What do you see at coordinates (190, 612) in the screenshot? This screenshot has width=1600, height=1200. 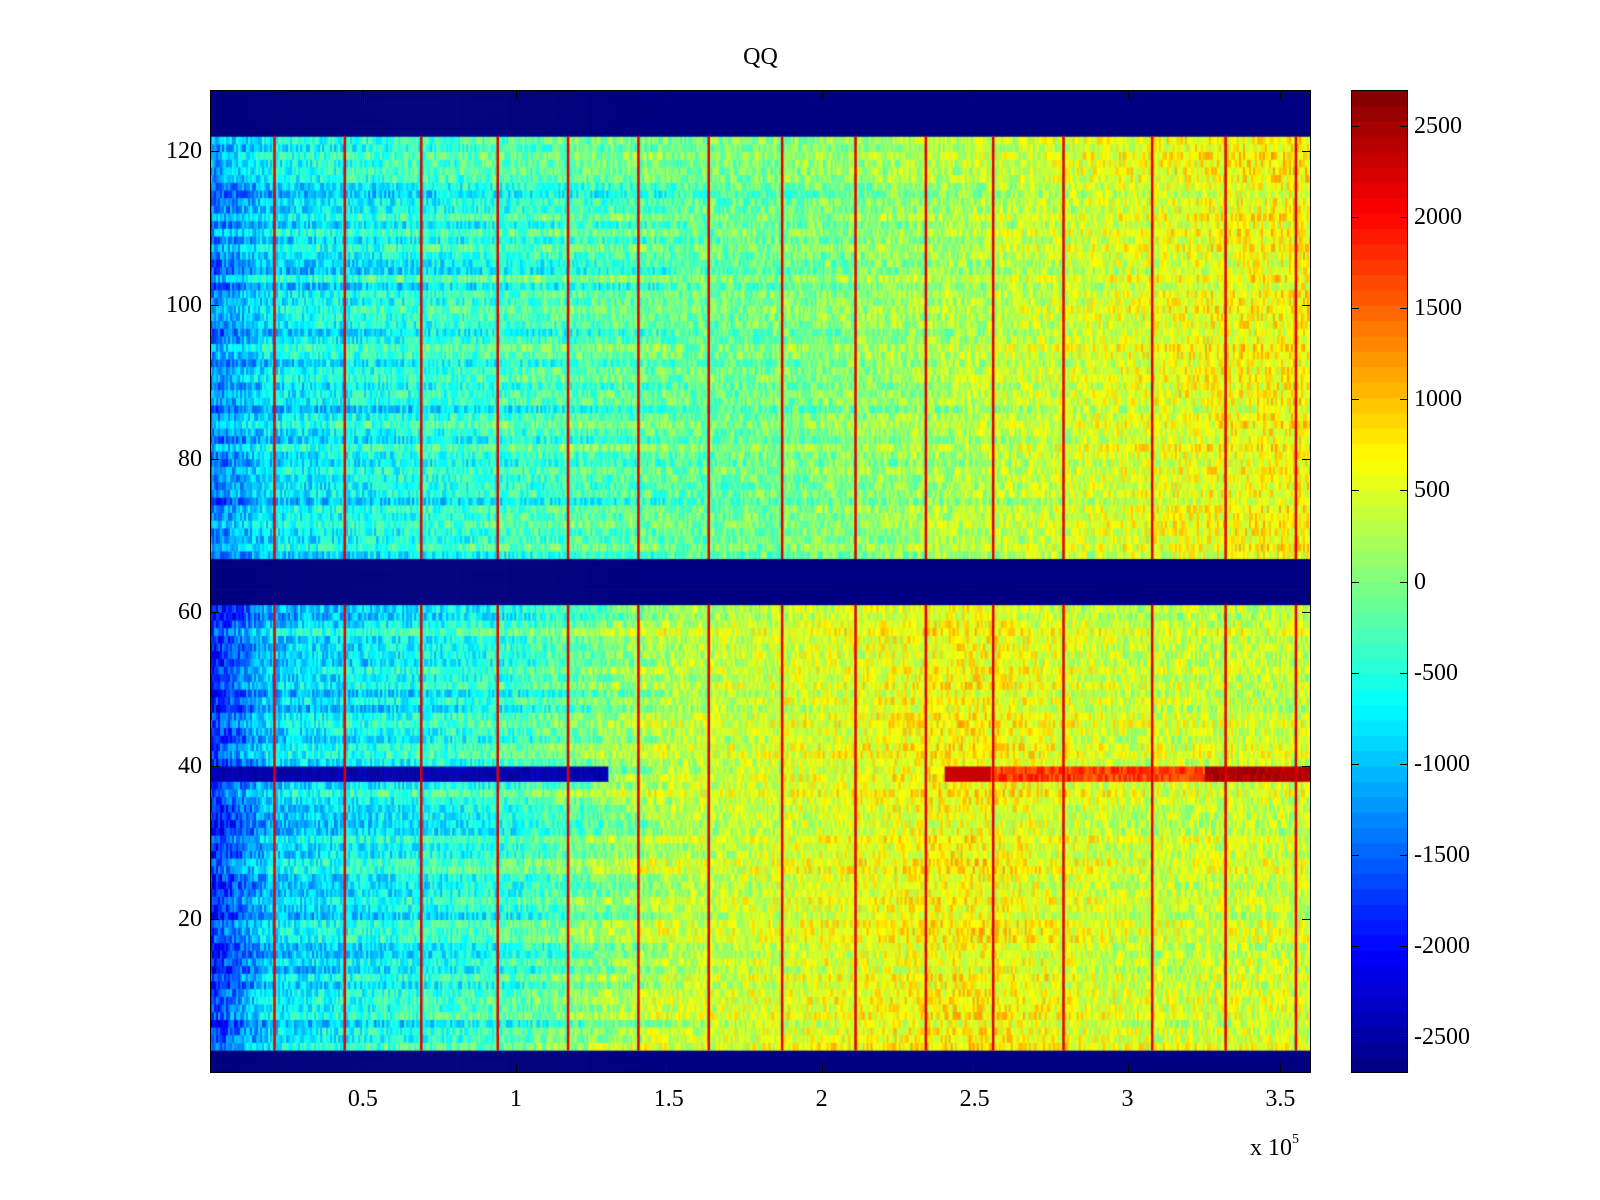 I see `y-tick-label: 60` at bounding box center [190, 612].